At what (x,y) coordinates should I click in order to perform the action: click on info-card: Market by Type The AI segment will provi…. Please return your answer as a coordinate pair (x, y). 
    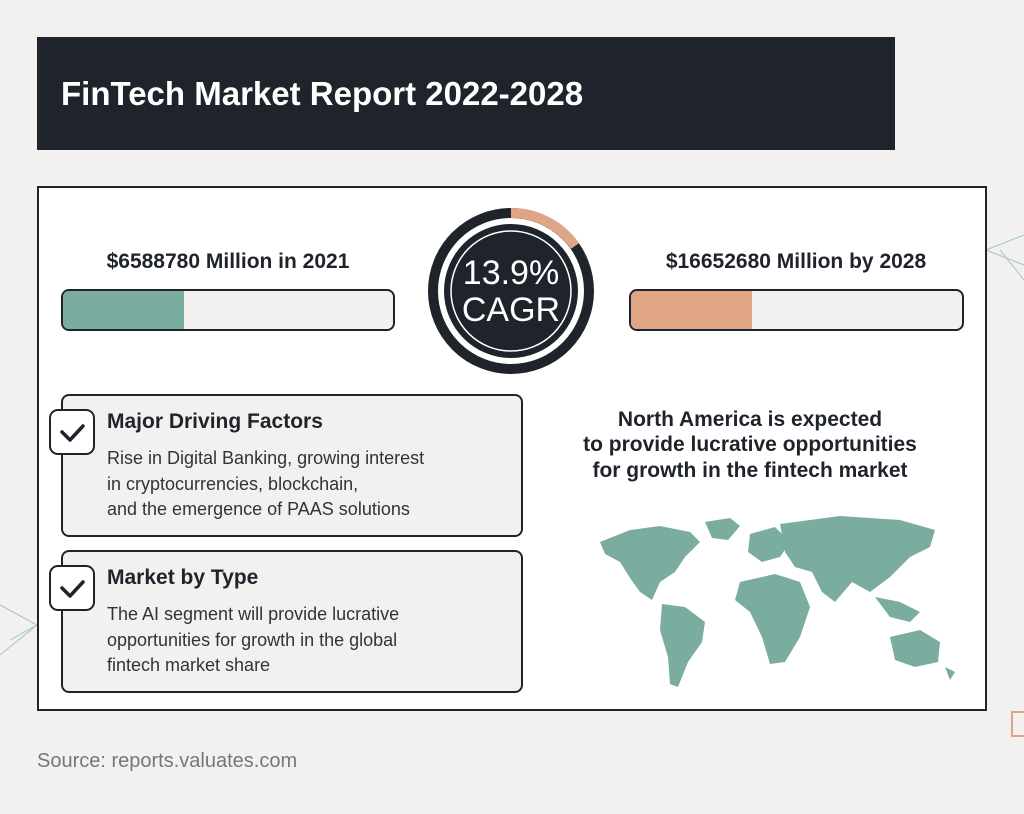
    Looking at the image, I should click on (292, 621).